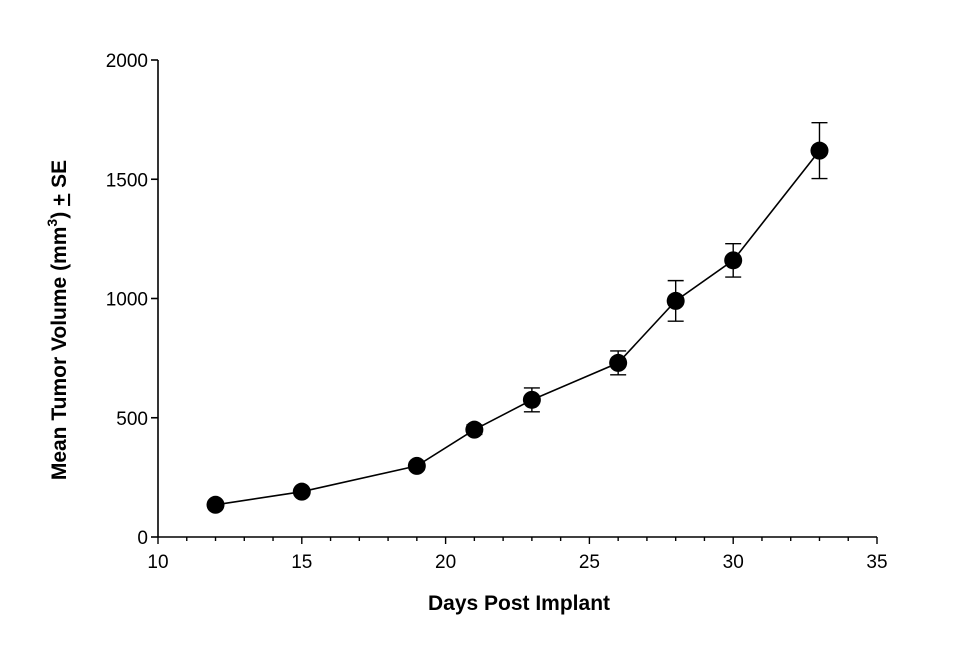 This screenshot has height=670, width=962. I want to click on y-tick-label: 500, so click(132, 419).